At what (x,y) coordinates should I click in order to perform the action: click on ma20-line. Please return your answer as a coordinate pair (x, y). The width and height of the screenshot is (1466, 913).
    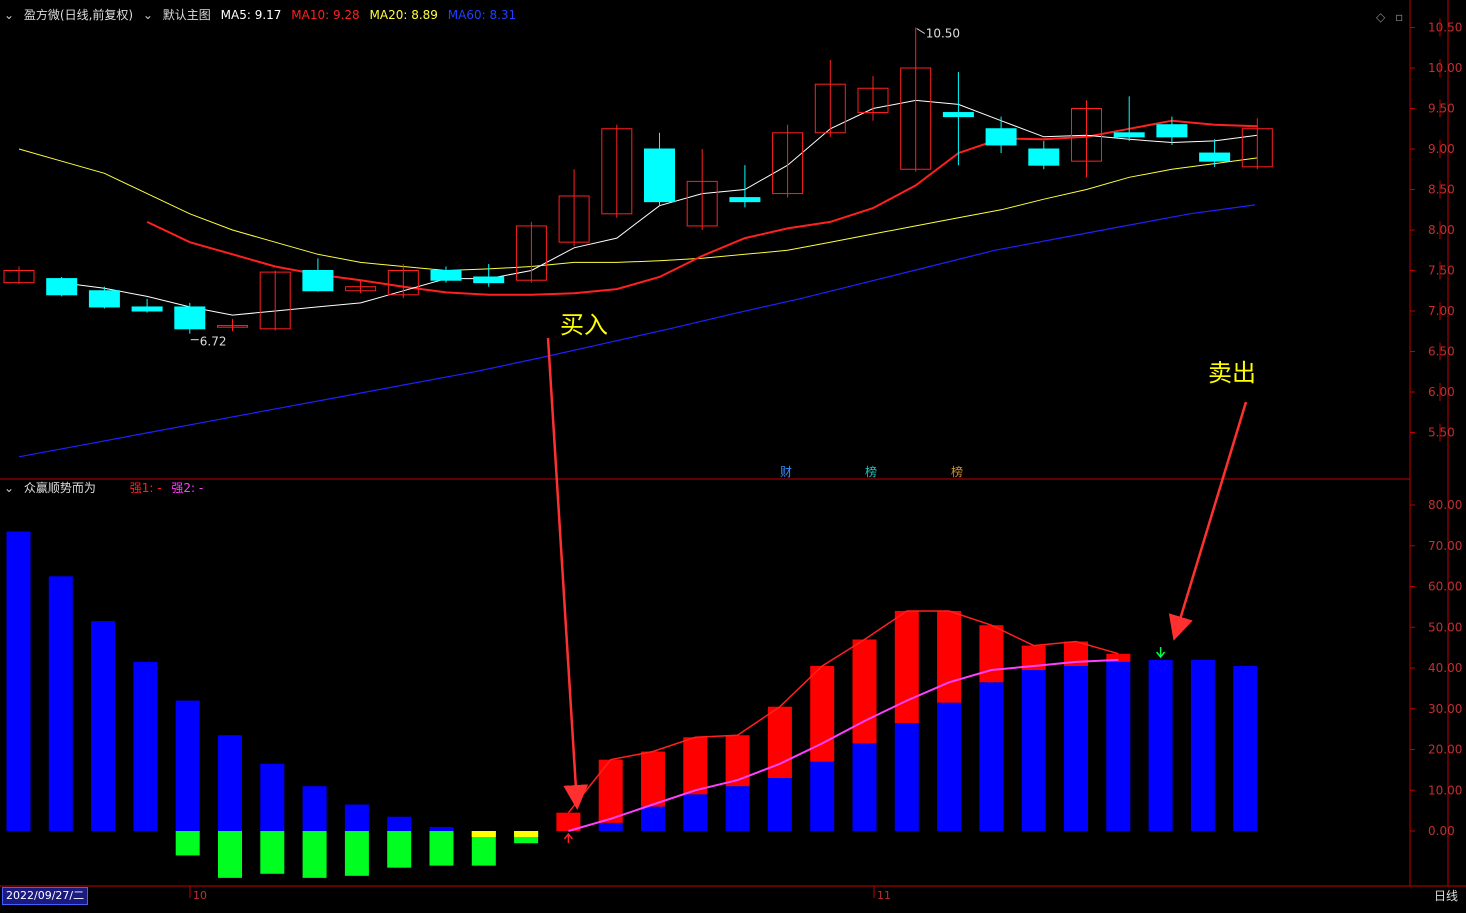
    Looking at the image, I should click on (638, 210).